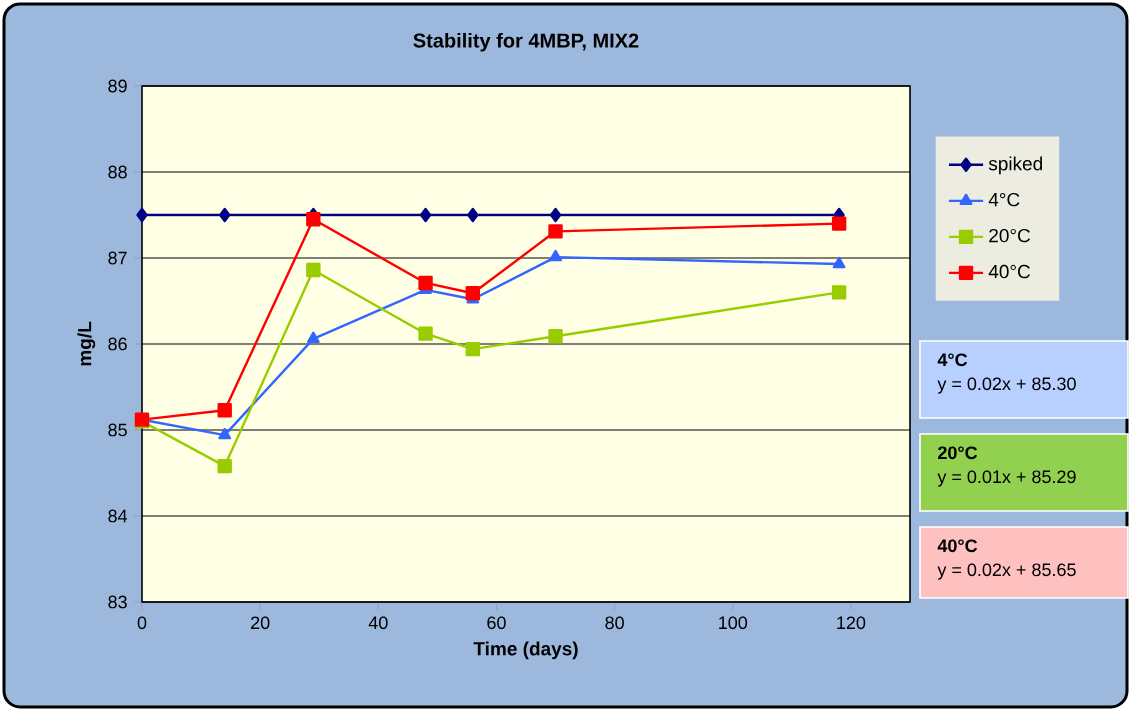 The image size is (1131, 711). Describe the element at coordinates (952, 360) in the screenshot. I see `text: 4°C` at that location.